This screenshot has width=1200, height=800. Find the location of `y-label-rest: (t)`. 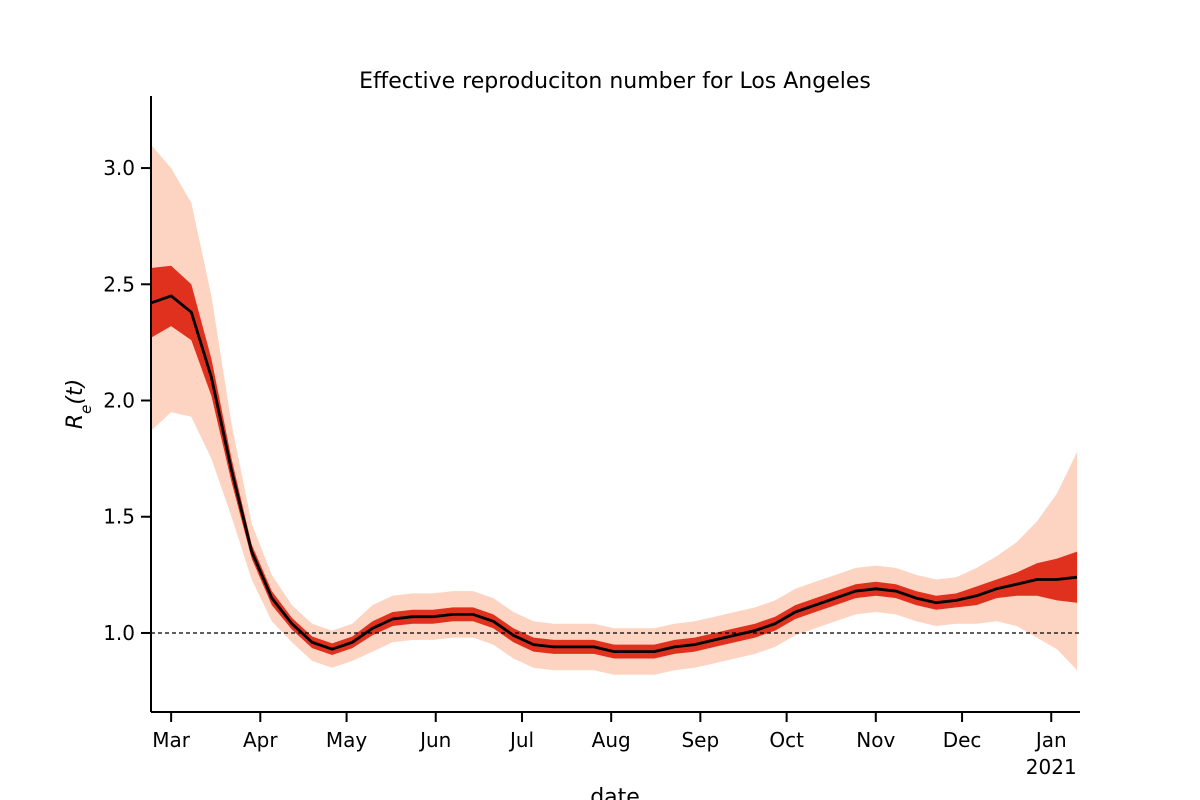

y-label-rest: (t) is located at coordinates (75, 392).